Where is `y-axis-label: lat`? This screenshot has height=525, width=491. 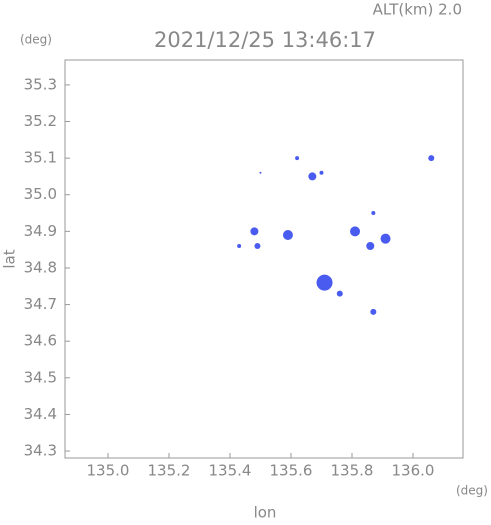
y-axis-label: lat is located at coordinates (10, 258).